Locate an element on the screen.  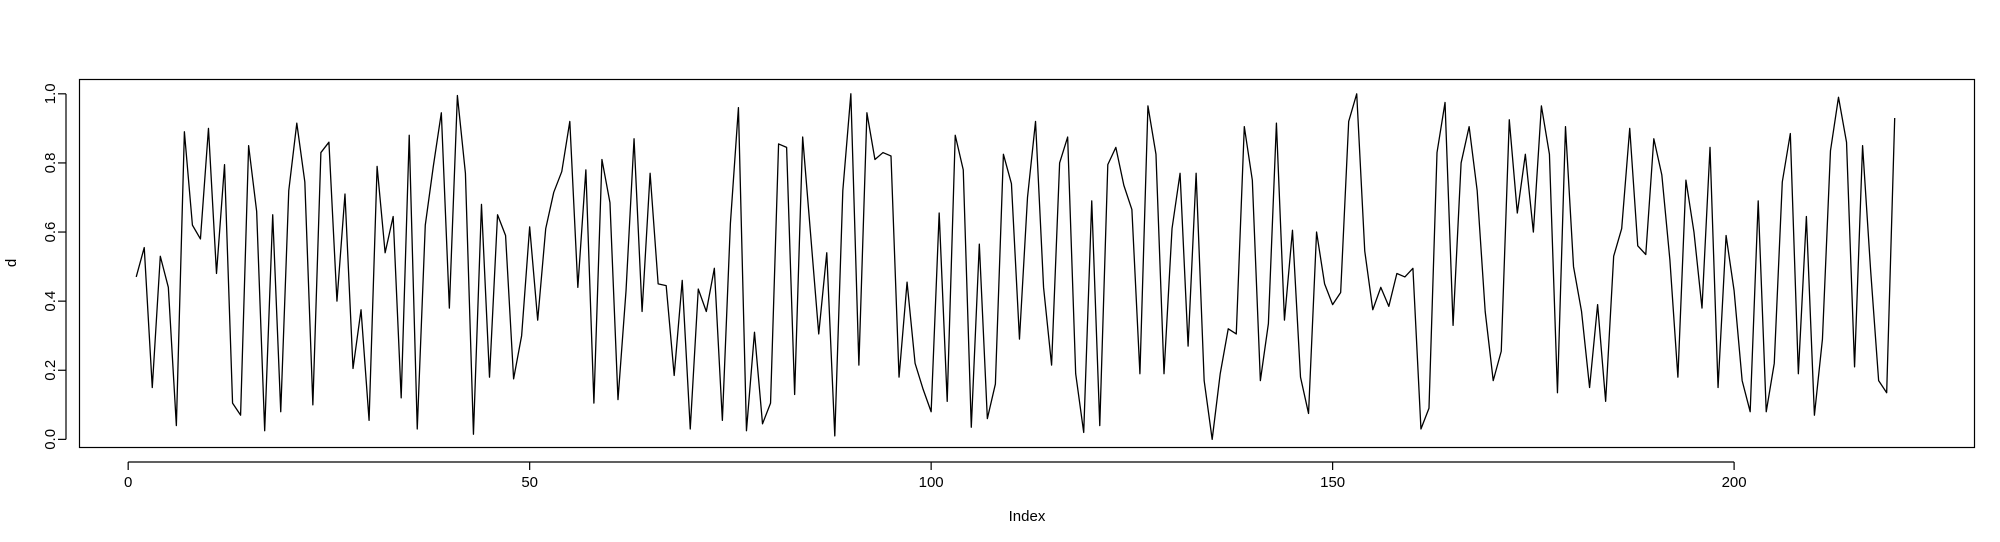
x-tick-label: 0 is located at coordinates (128, 482).